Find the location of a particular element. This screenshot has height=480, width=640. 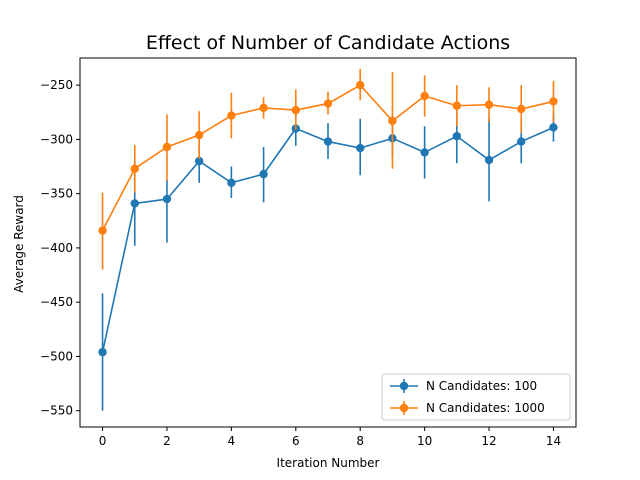

y-tick-label: −250 is located at coordinates (56, 85).